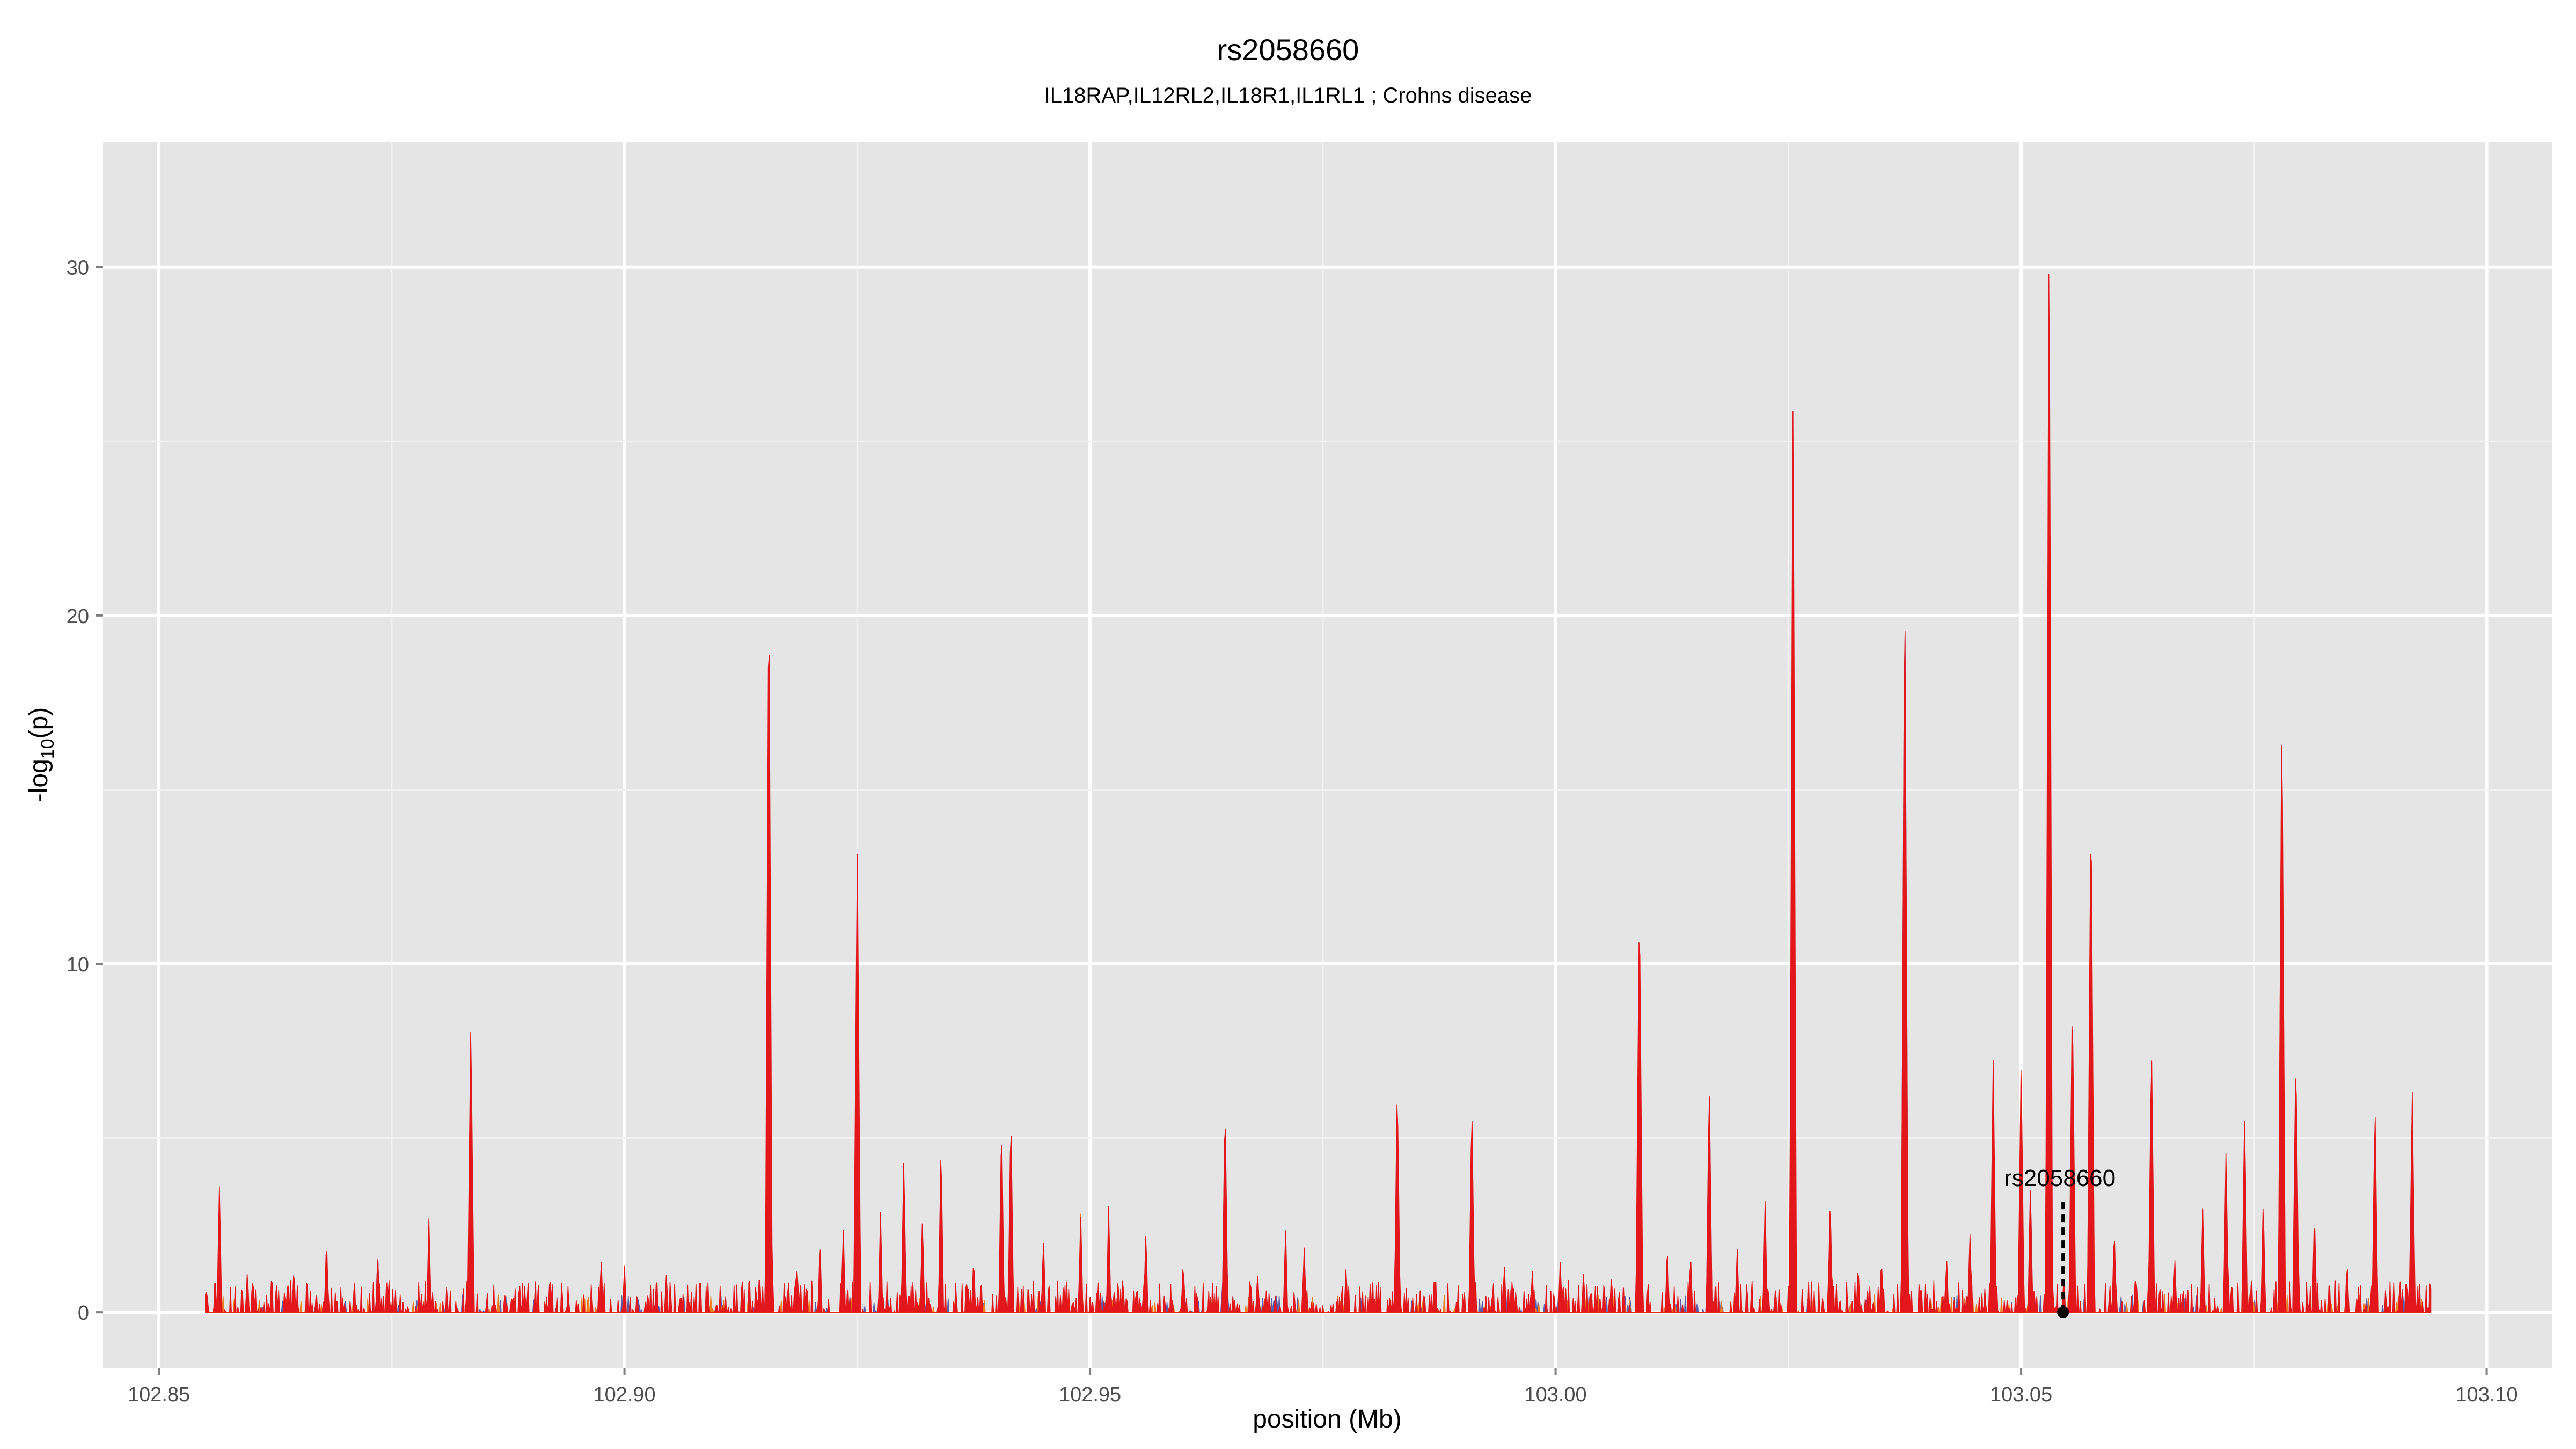  Describe the element at coordinates (2486, 1395) in the screenshot. I see `x-tick-label: 103.10` at that location.